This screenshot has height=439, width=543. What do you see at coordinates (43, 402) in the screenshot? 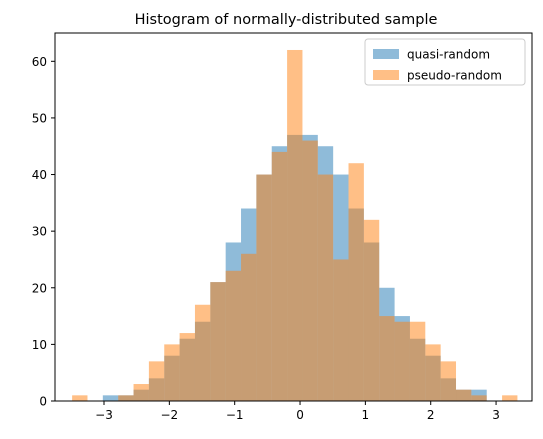
I see `y-tick-label: 0` at bounding box center [43, 402].